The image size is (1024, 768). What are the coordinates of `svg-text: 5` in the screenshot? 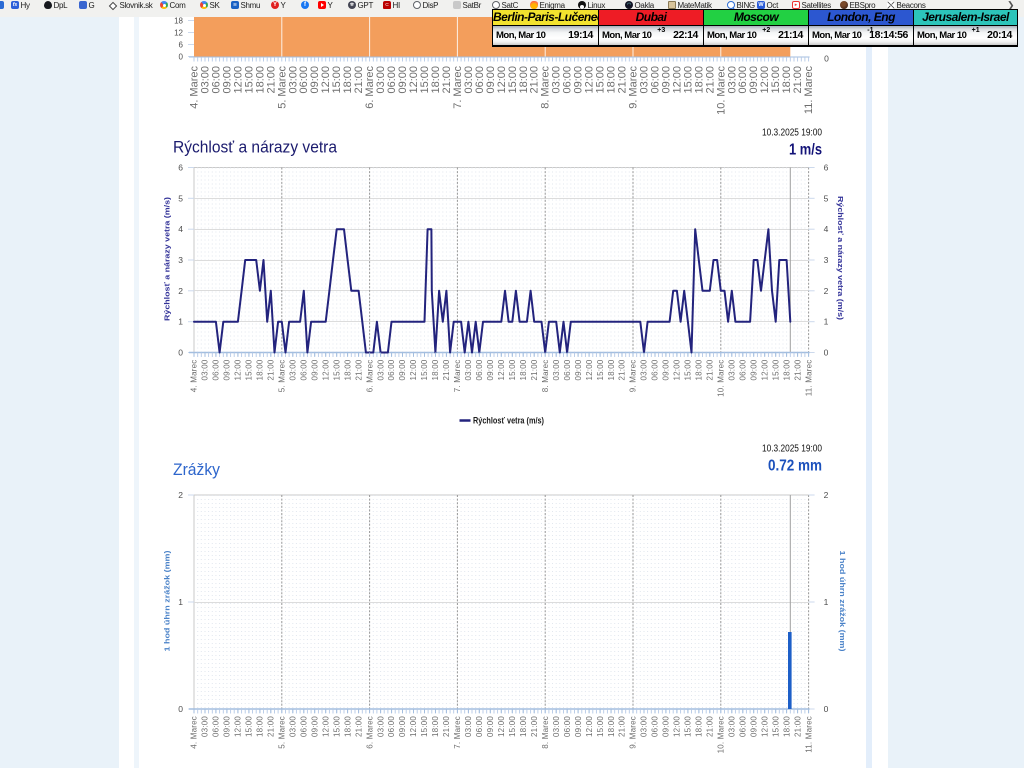 It's located at (826, 198).